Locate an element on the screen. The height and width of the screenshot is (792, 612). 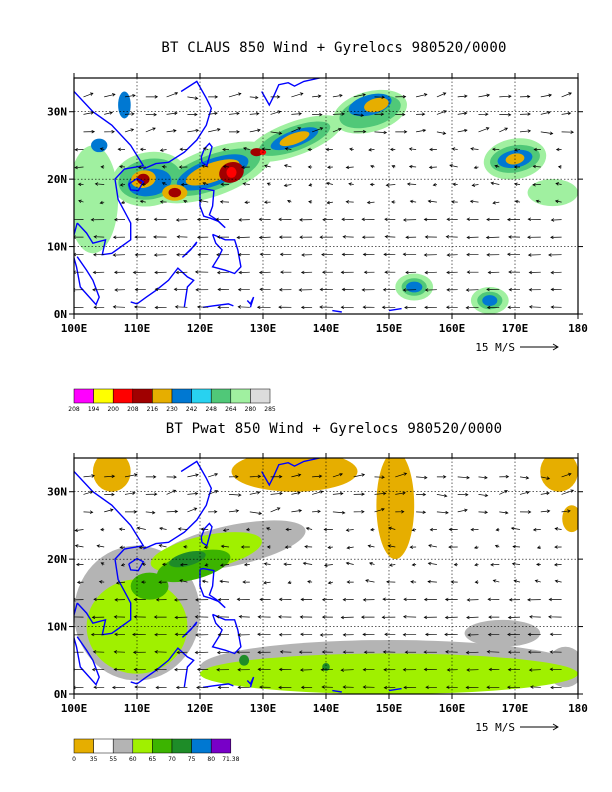
y-tick-label: 20N is located at coordinates (57, 559).